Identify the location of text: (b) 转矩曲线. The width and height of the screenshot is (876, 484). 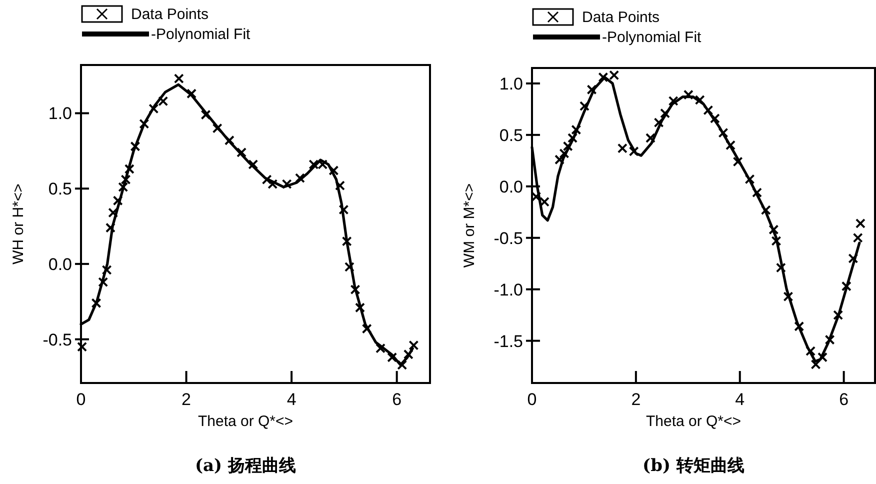
(693, 466).